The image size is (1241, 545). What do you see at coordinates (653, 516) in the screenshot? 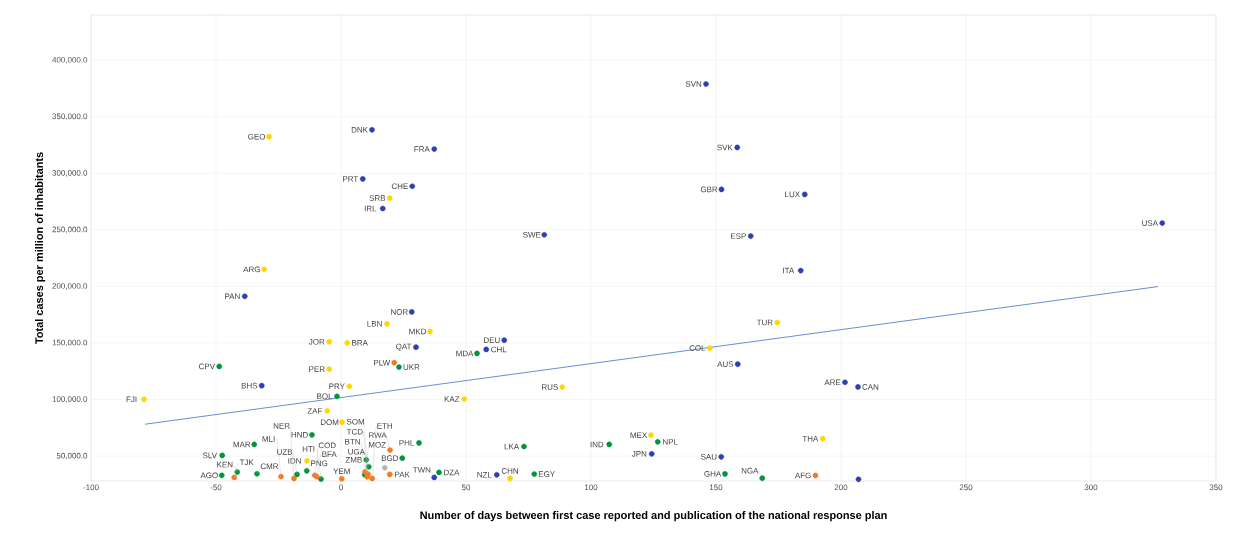
I see `x-axis-title: Number of days between first case reported and publication of the national response plan` at bounding box center [653, 516].